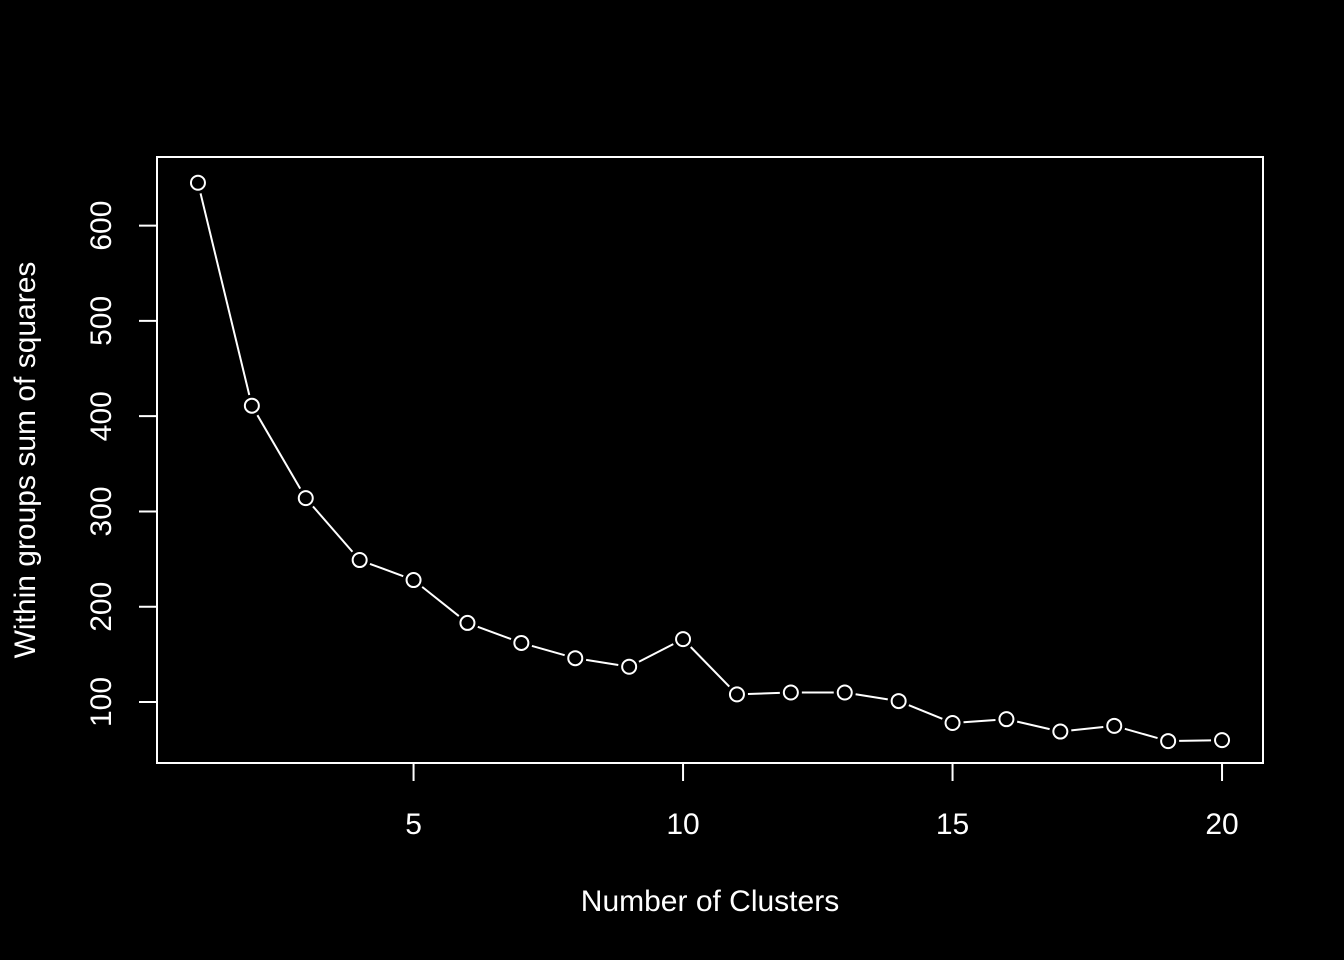 Image resolution: width=1344 pixels, height=960 pixels. What do you see at coordinates (1060, 731) in the screenshot?
I see `data-point-k17` at bounding box center [1060, 731].